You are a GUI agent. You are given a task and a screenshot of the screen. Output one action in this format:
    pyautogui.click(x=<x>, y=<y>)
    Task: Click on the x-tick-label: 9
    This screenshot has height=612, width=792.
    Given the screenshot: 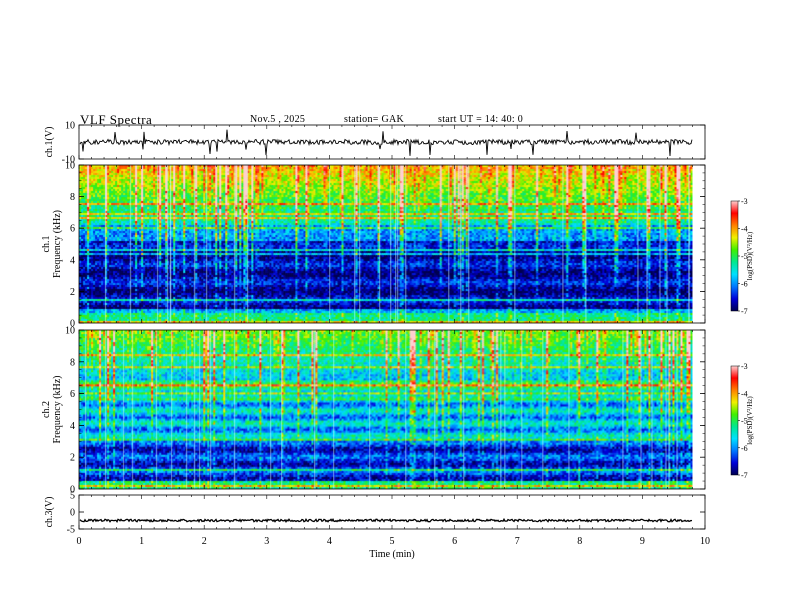 What is the action you would take?
    pyautogui.click(x=642, y=541)
    